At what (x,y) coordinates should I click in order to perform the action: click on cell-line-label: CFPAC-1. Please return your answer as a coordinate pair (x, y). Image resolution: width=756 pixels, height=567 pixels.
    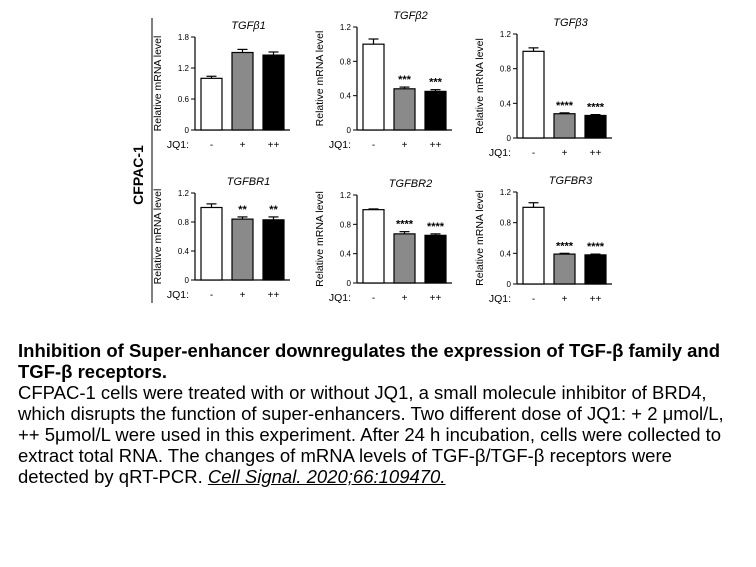
    Looking at the image, I should click on (138, 175).